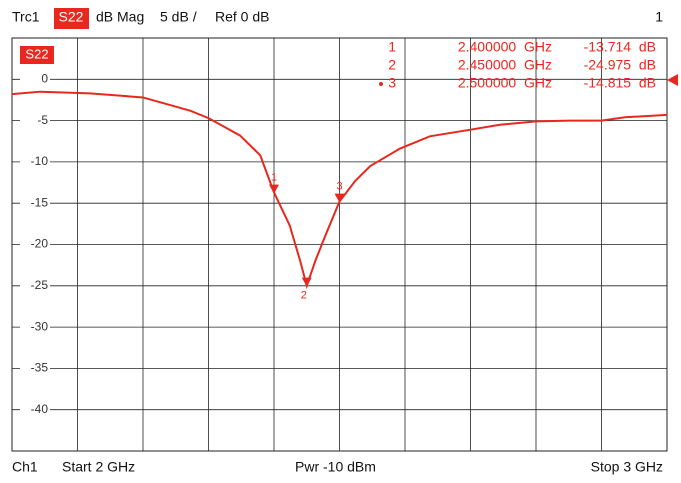  What do you see at coordinates (627, 467) in the screenshot?
I see `stop: Stop 3 GHz` at bounding box center [627, 467].